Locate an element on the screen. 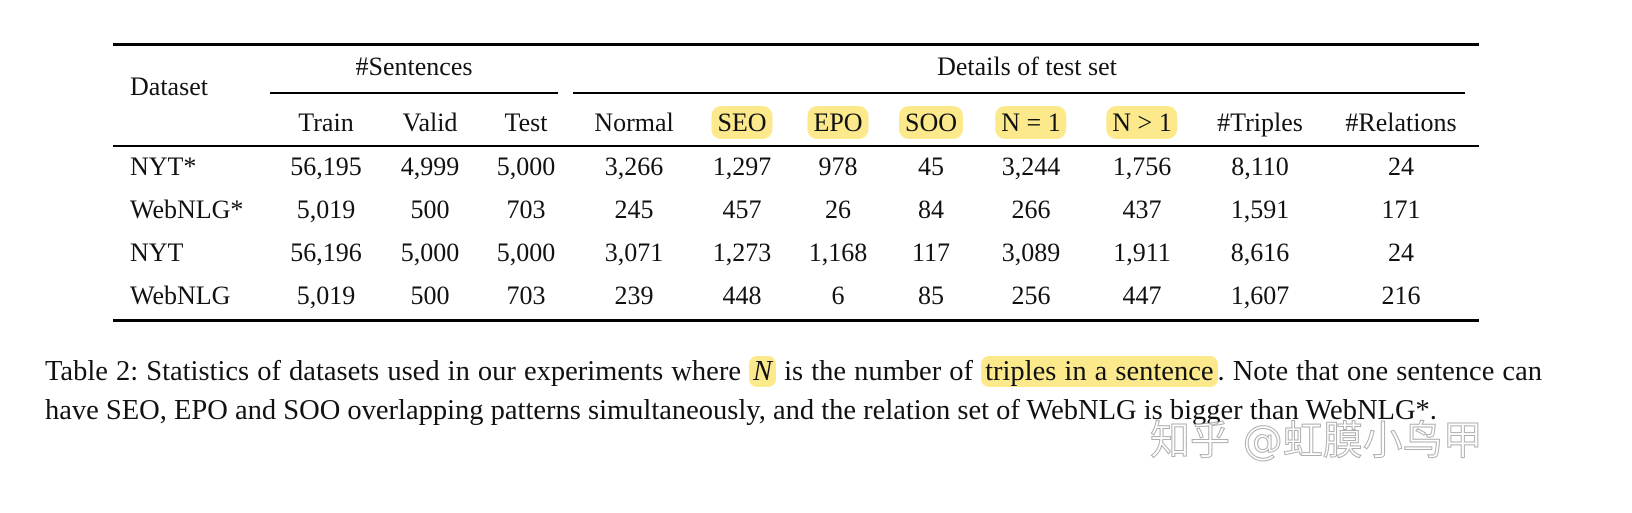 The height and width of the screenshot is (513, 1632). column-label: #Relations is located at coordinates (1401, 122).